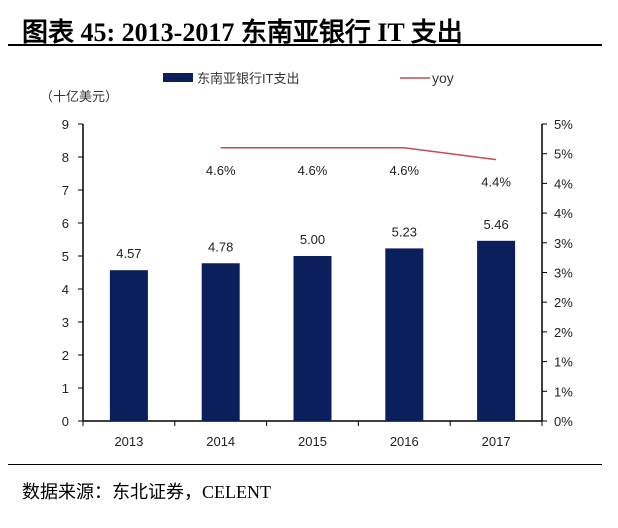  I want to click on legend-bar-swatch, so click(178, 77).